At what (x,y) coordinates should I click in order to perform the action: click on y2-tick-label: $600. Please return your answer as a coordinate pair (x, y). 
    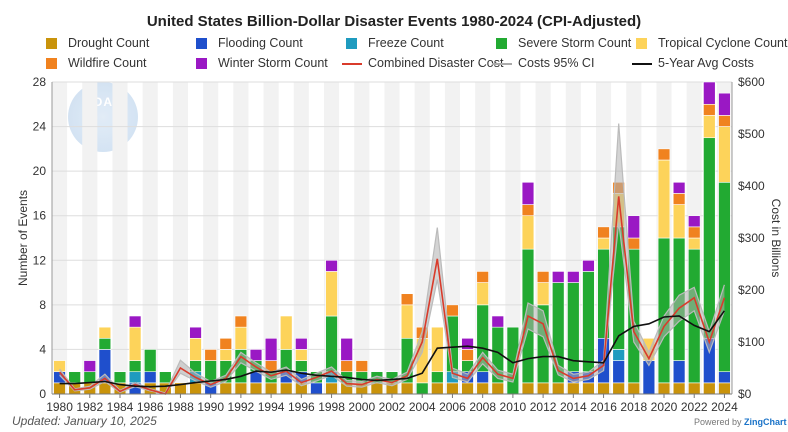
    Looking at the image, I should click on (751, 82).